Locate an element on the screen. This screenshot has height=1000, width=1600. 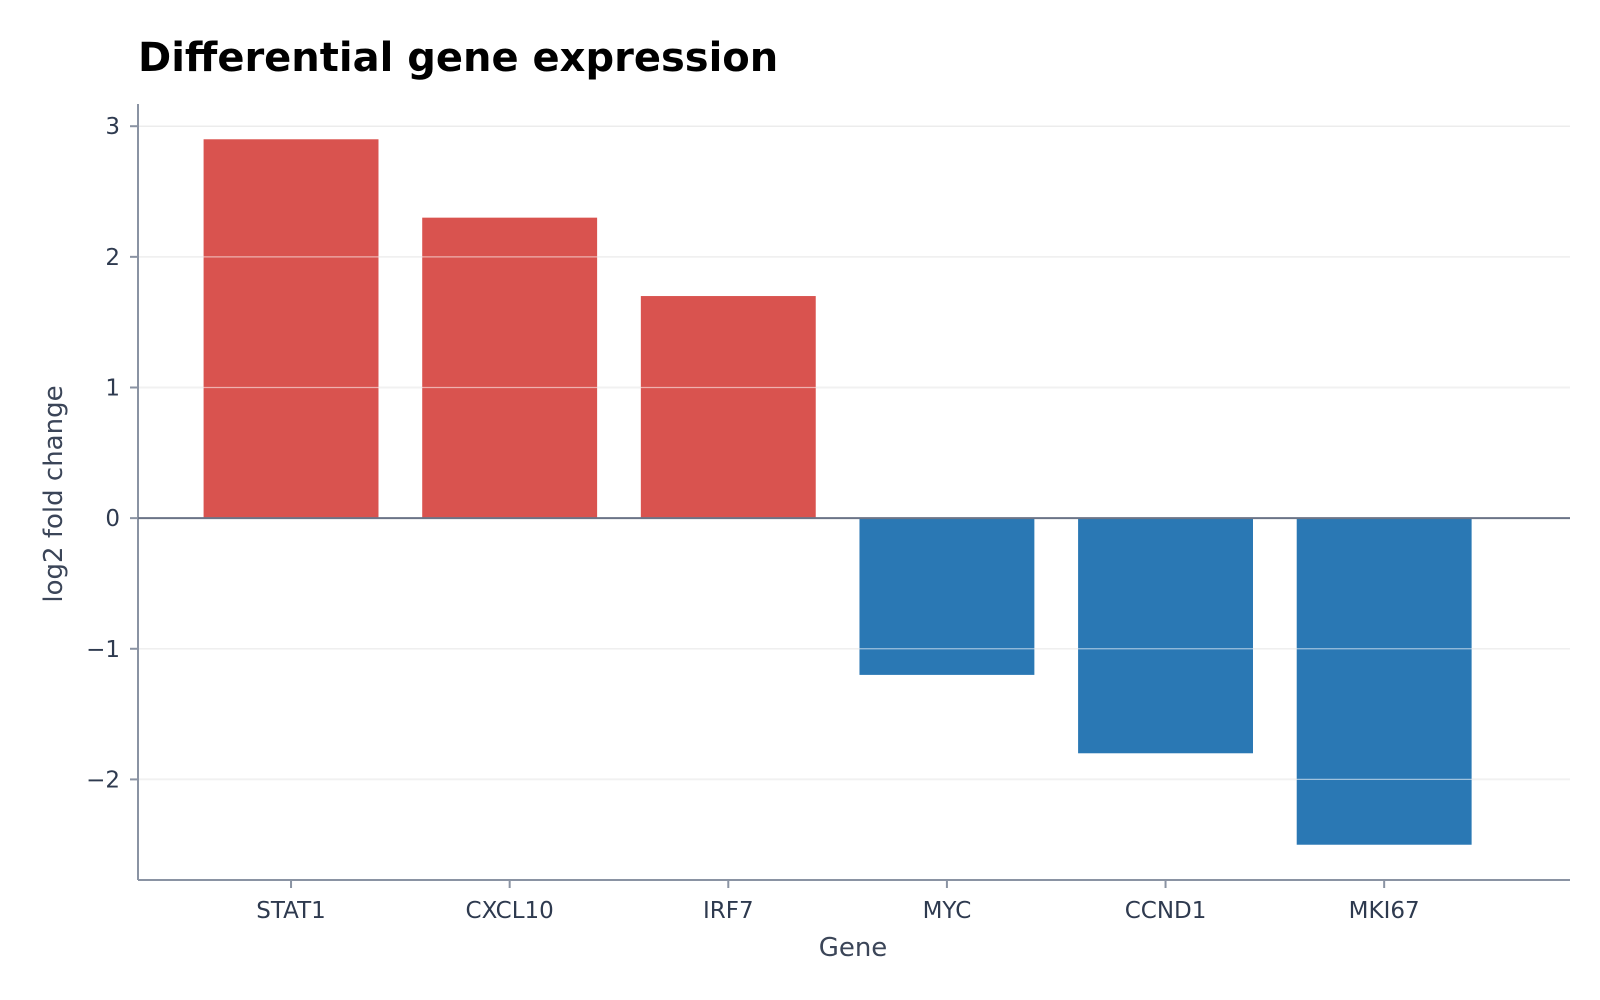
bar-mki67 is located at coordinates (1384, 681).